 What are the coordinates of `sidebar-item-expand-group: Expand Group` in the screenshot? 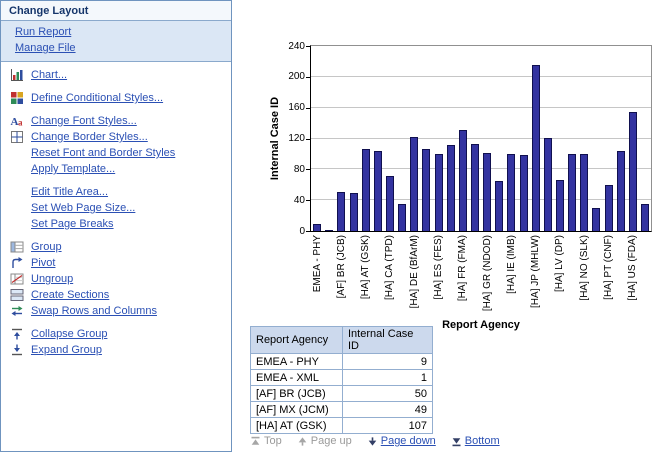 It's located at (116, 350).